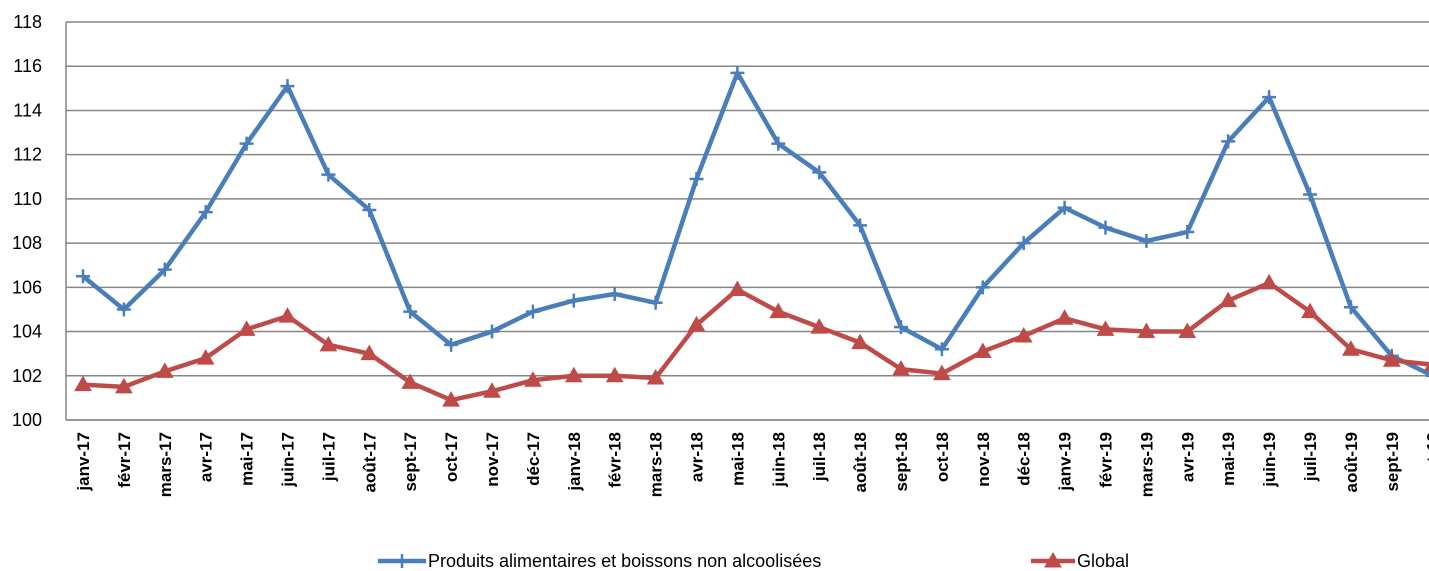  I want to click on x-tick-label: juin-19, so click(1269, 460).